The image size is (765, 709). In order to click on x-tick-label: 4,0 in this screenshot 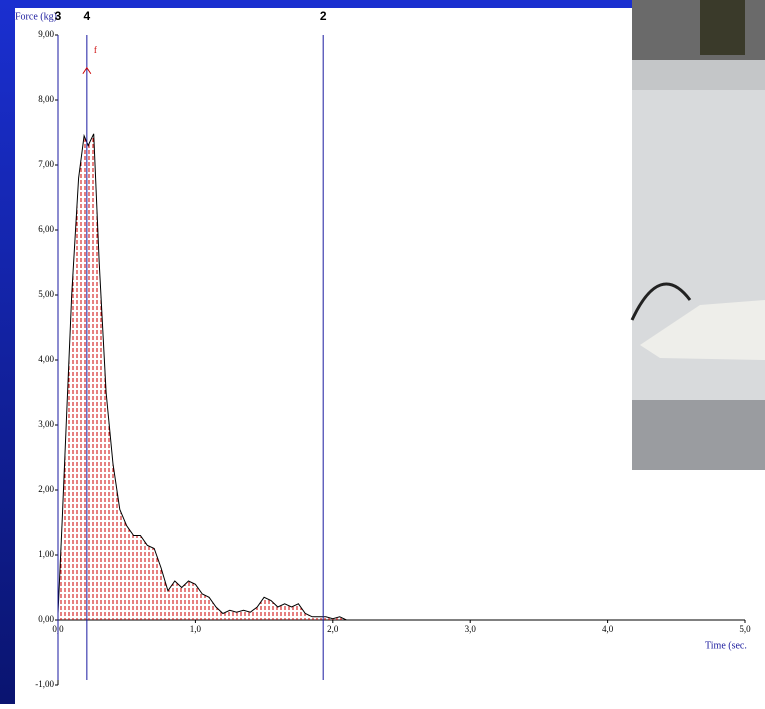, I will do `click(608, 629)`.